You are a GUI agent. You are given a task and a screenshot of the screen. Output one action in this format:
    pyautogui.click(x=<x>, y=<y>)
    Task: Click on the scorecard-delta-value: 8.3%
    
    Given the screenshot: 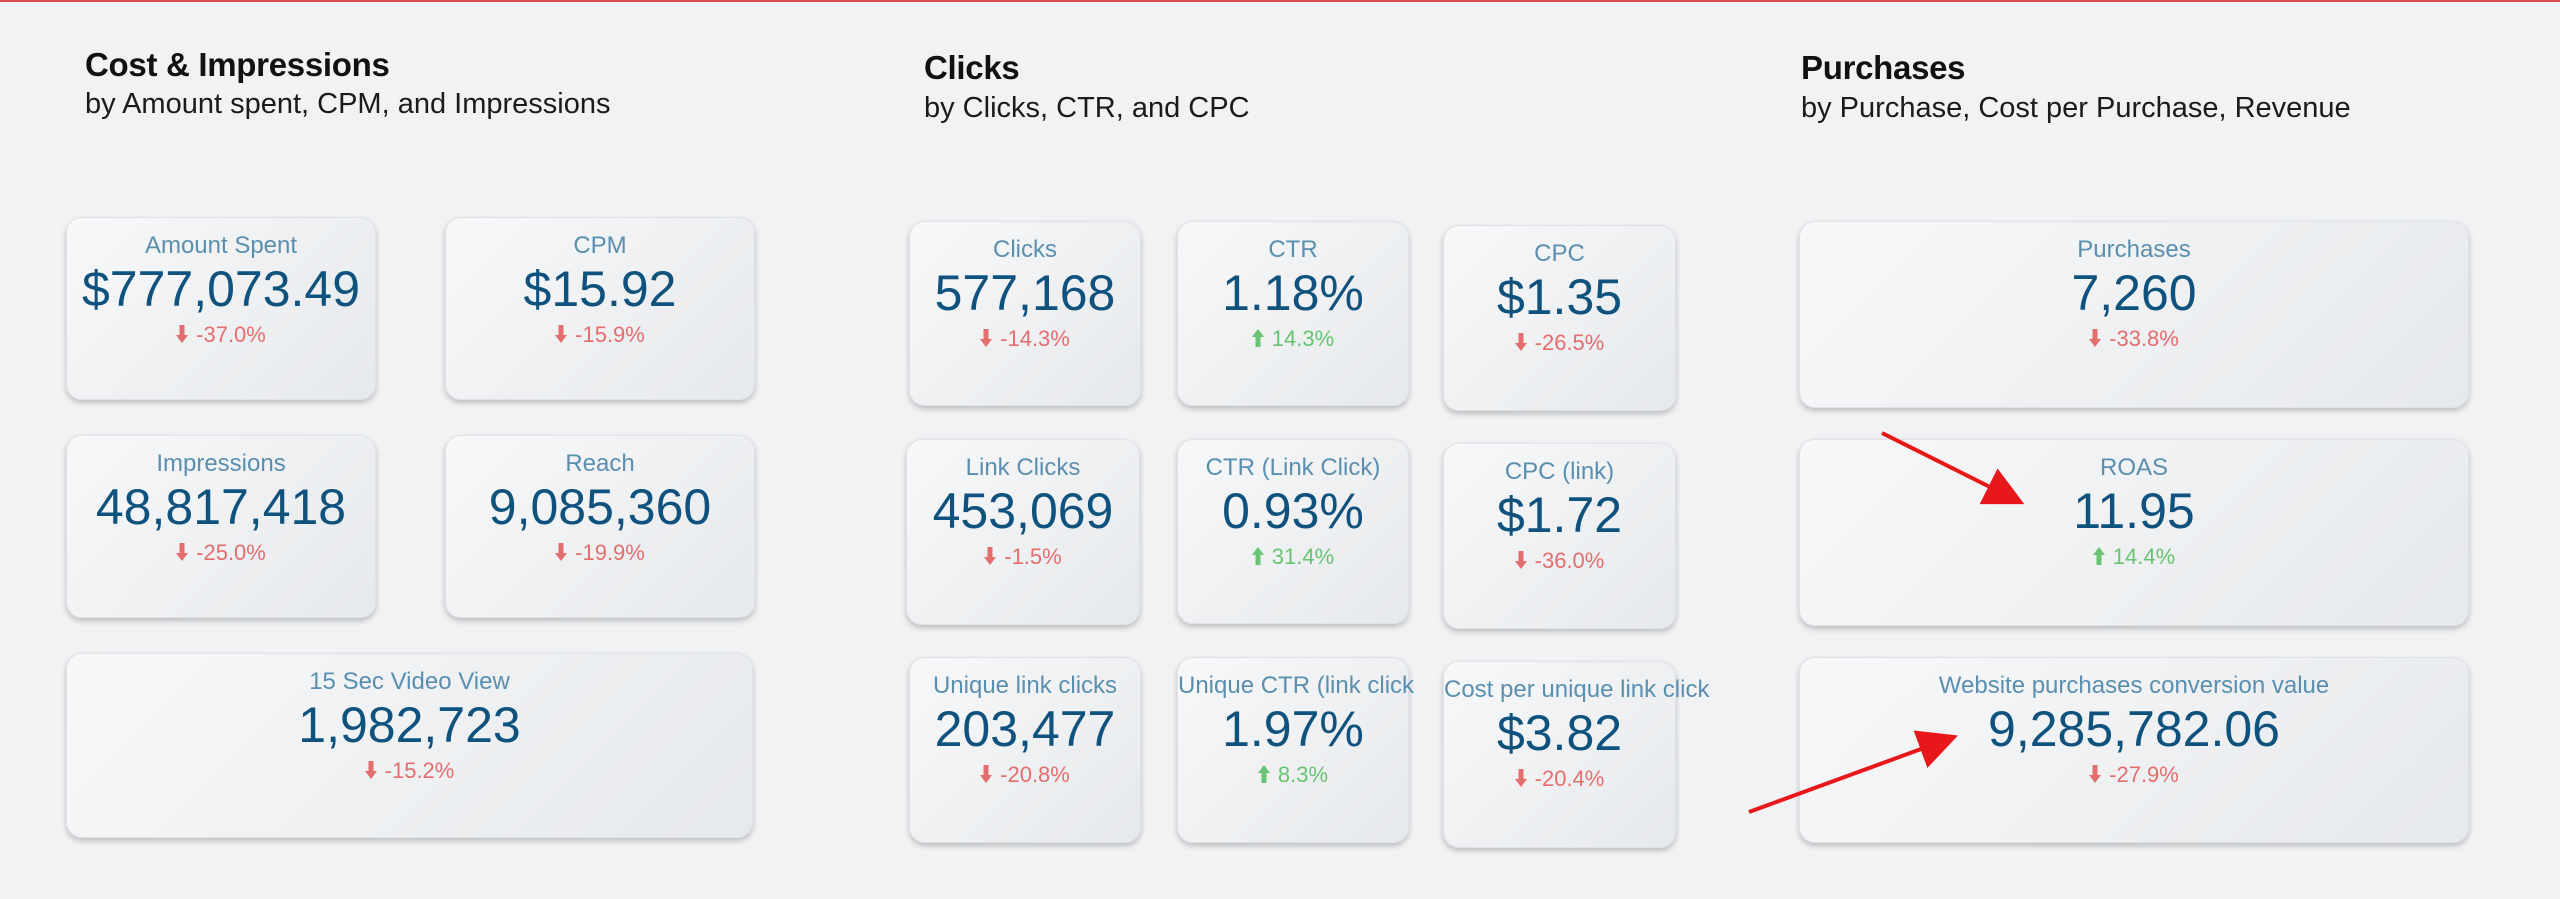 What is the action you would take?
    pyautogui.click(x=1303, y=774)
    